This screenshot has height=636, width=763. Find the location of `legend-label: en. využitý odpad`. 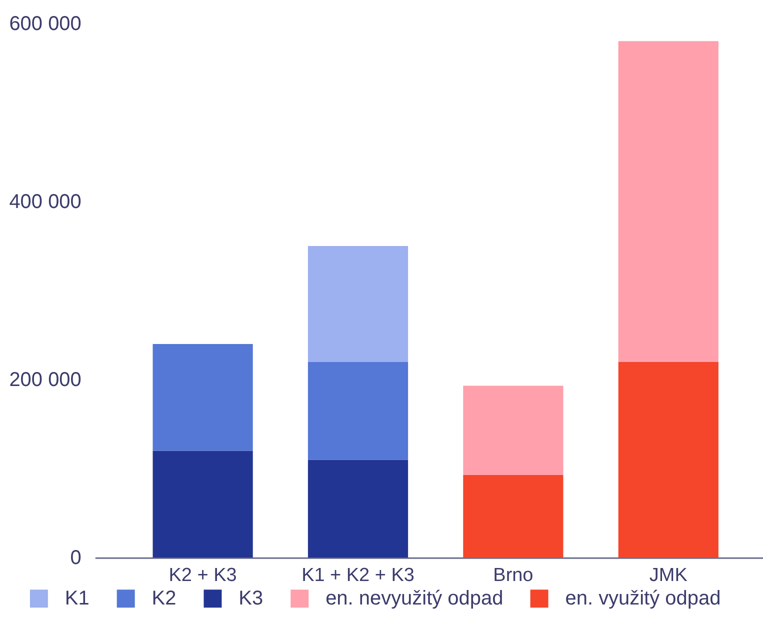

legend-label: en. využitý odpad is located at coordinates (643, 599).